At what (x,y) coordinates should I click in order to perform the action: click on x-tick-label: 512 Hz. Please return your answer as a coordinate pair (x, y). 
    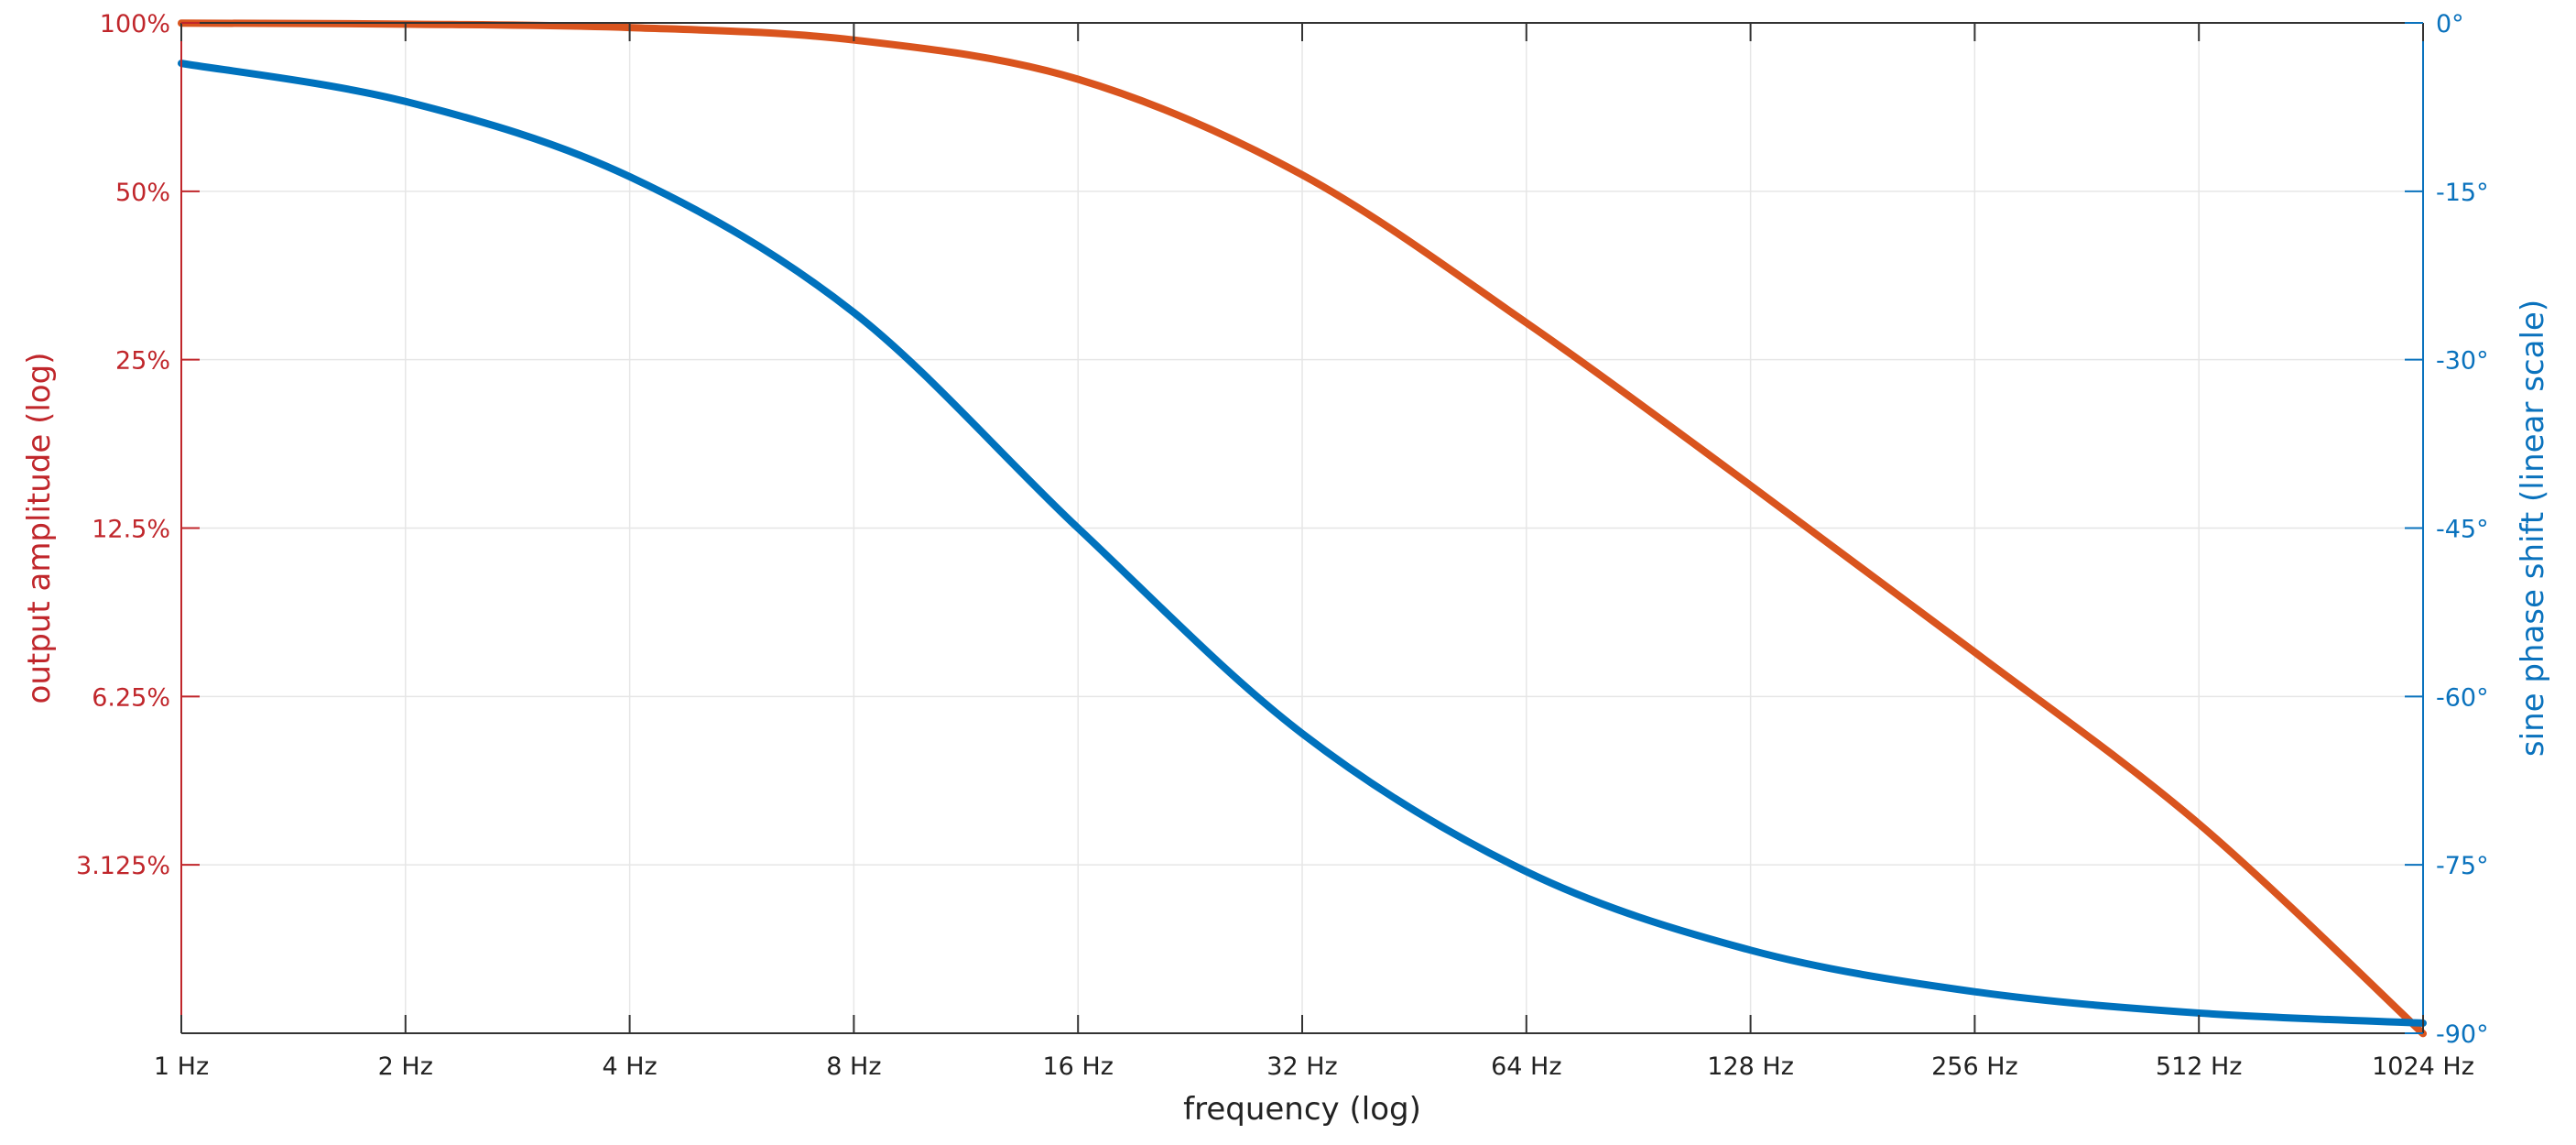
    Looking at the image, I should click on (2199, 1067).